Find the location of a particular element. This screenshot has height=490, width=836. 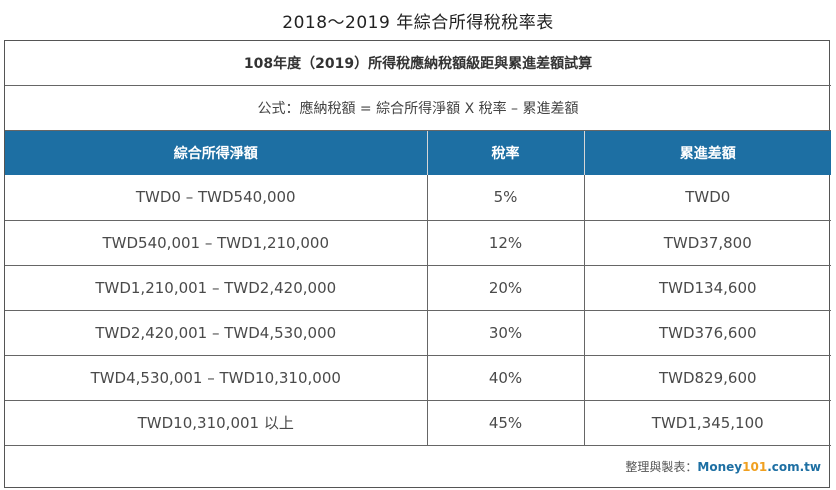

table-header-row: 綜合所得淨額 稅率 累進差額 is located at coordinates (418, 152).